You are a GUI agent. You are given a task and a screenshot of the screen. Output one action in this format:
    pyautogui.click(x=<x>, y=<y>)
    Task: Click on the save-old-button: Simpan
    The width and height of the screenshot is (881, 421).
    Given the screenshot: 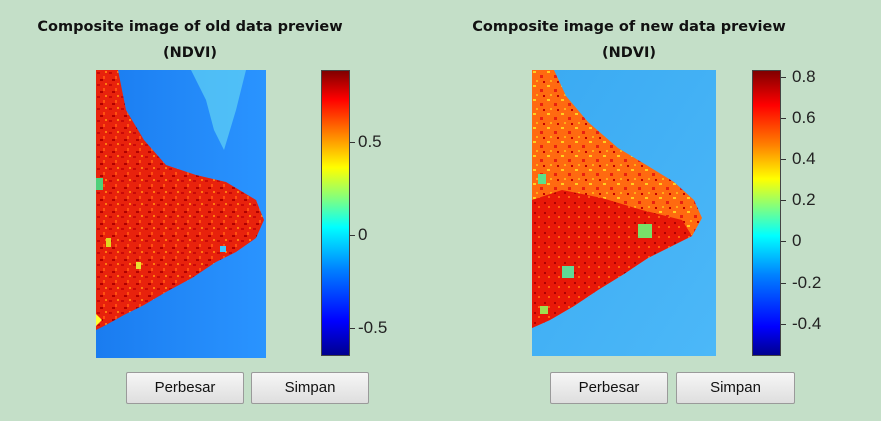 What is the action you would take?
    pyautogui.click(x=310, y=388)
    